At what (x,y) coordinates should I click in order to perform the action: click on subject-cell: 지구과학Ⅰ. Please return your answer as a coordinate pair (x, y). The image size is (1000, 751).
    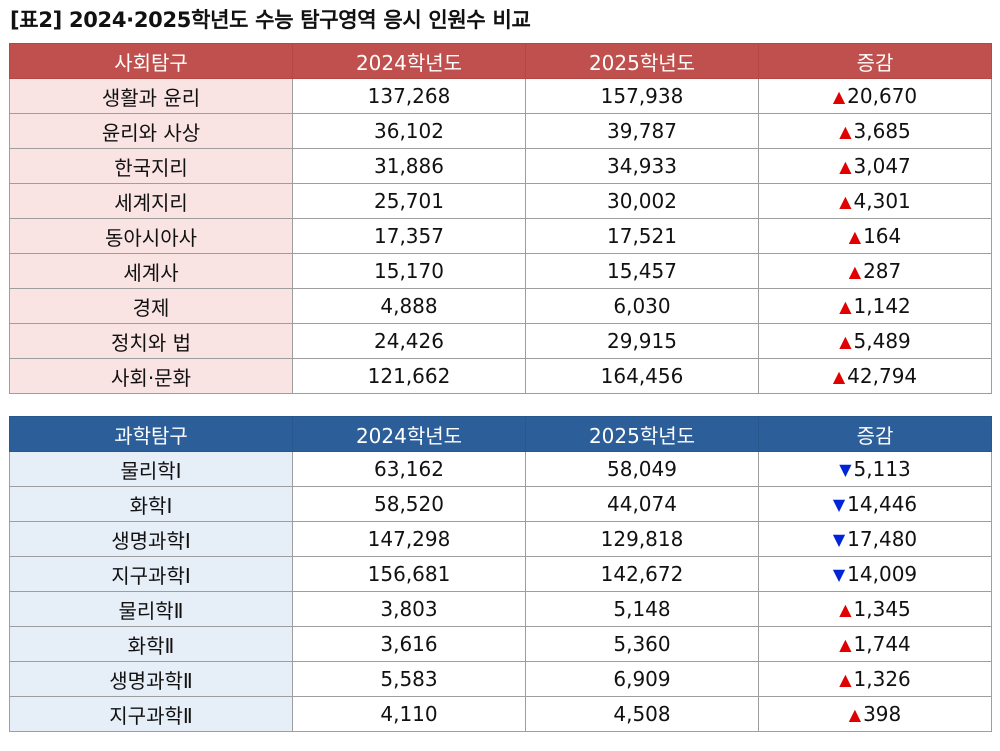
    Looking at the image, I should click on (151, 574).